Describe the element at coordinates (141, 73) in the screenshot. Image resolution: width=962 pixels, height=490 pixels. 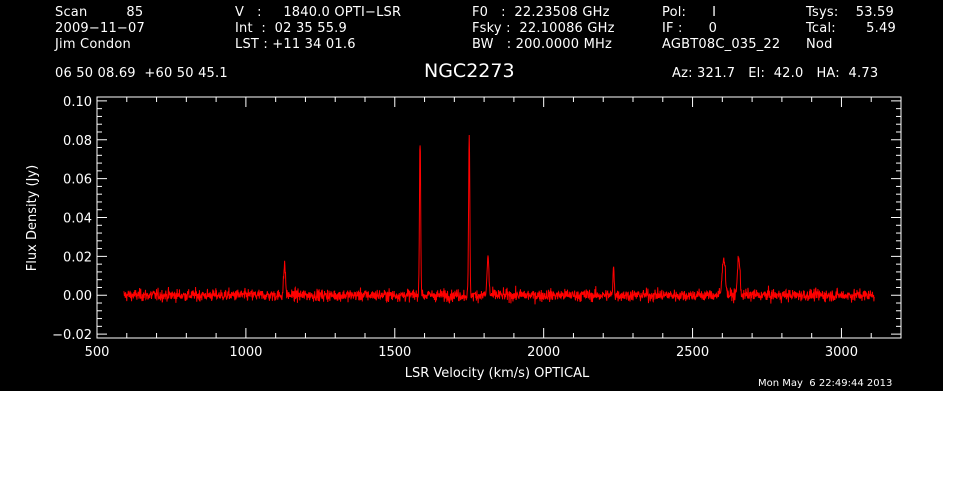
I see `coordinates-label: 06 50 08.69 +60 50 45.1` at that location.